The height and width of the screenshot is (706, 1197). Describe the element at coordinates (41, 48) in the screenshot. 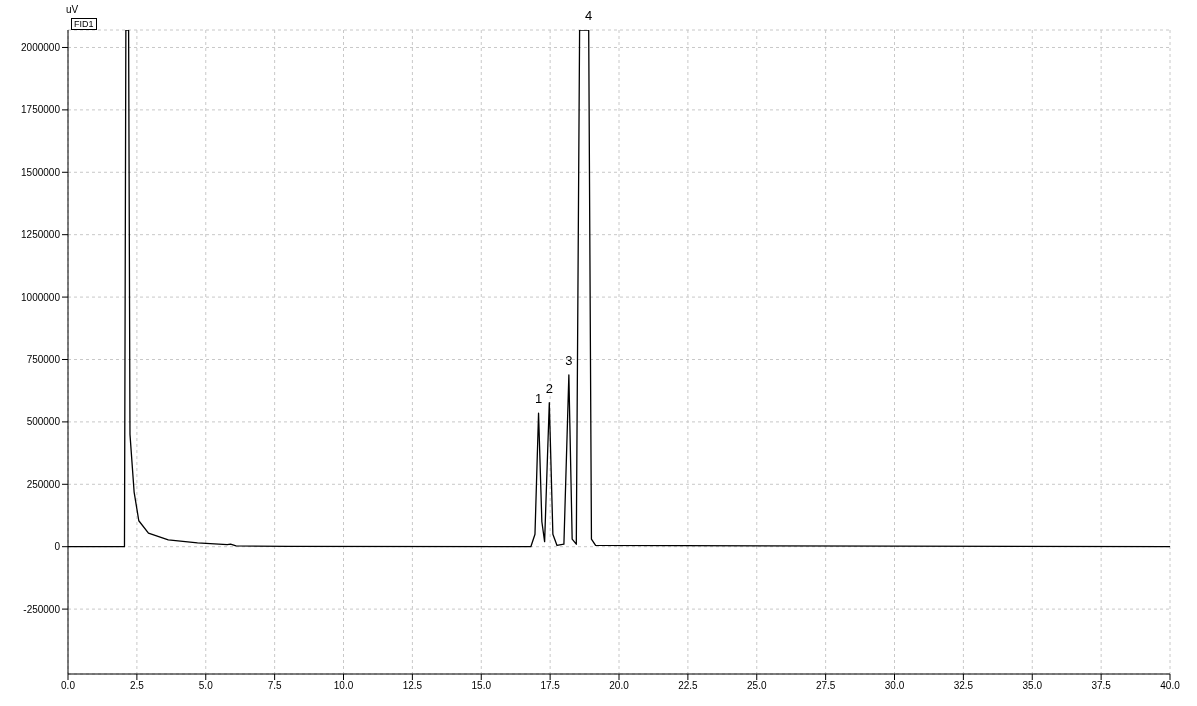

I see `y-tick-label: 2000000` at that location.